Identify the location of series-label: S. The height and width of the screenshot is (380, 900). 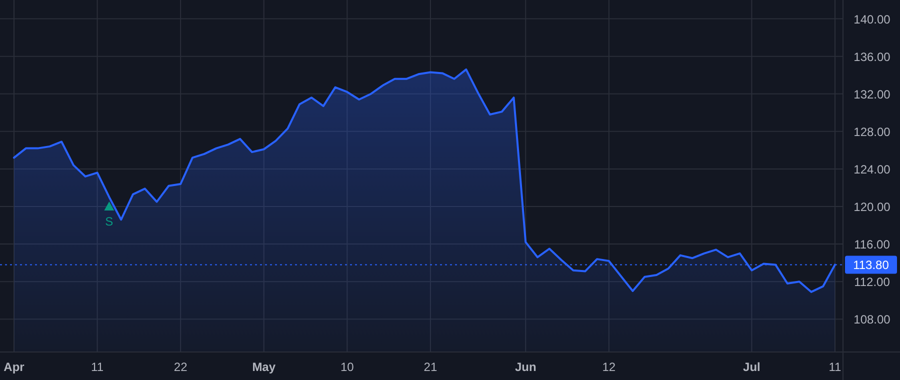
(109, 221).